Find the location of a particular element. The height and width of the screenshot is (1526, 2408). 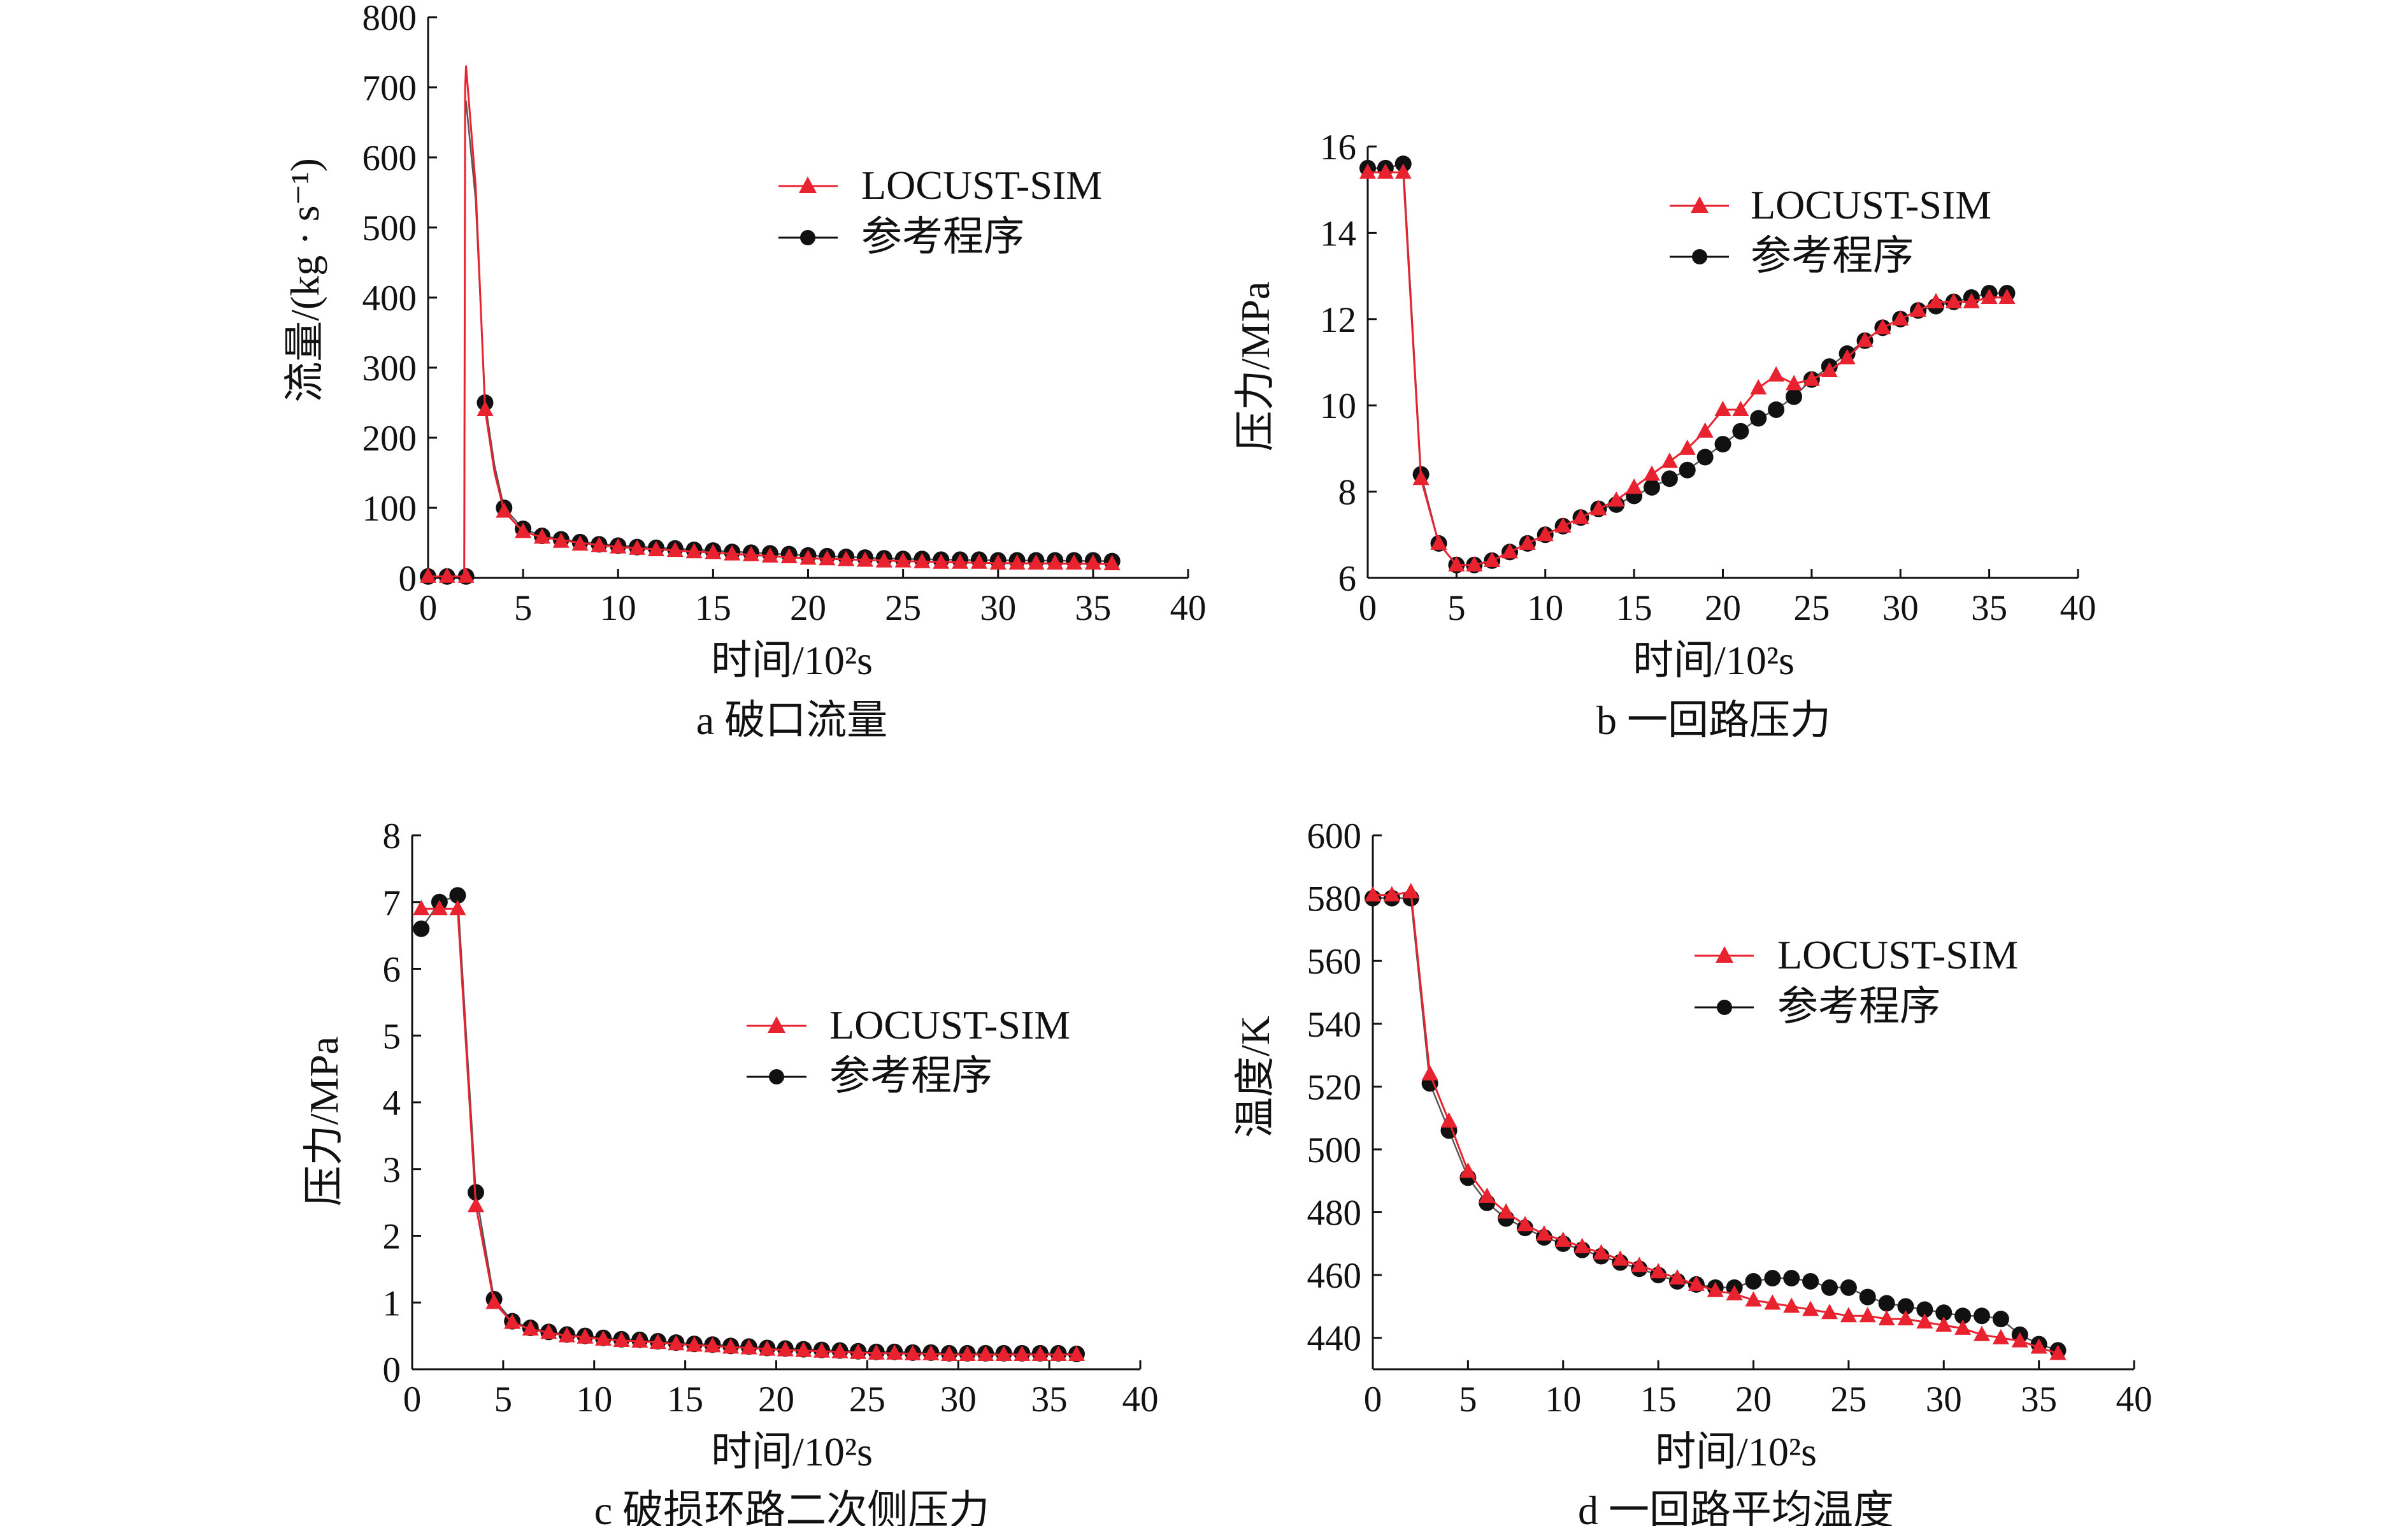

panel-a-x-tick-label: 5 is located at coordinates (523, 608).